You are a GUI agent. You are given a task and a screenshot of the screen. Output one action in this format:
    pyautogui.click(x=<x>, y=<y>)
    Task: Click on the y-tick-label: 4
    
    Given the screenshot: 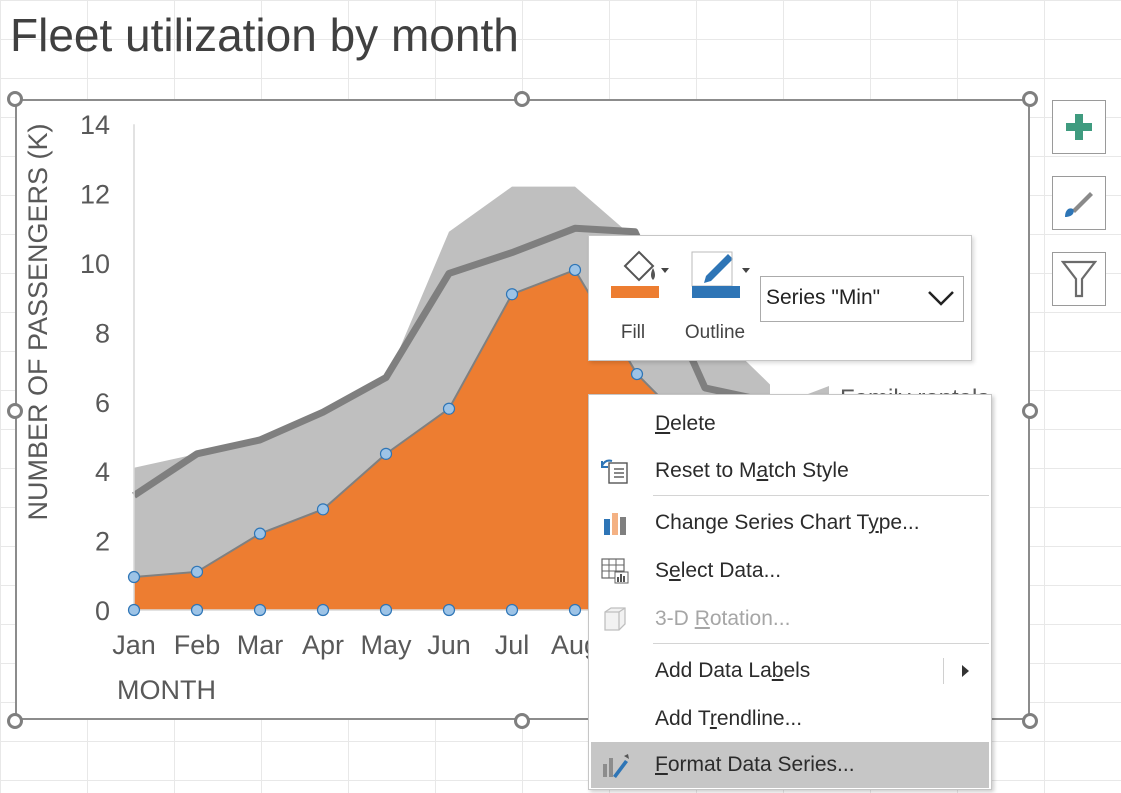 What is the action you would take?
    pyautogui.click(x=102, y=472)
    